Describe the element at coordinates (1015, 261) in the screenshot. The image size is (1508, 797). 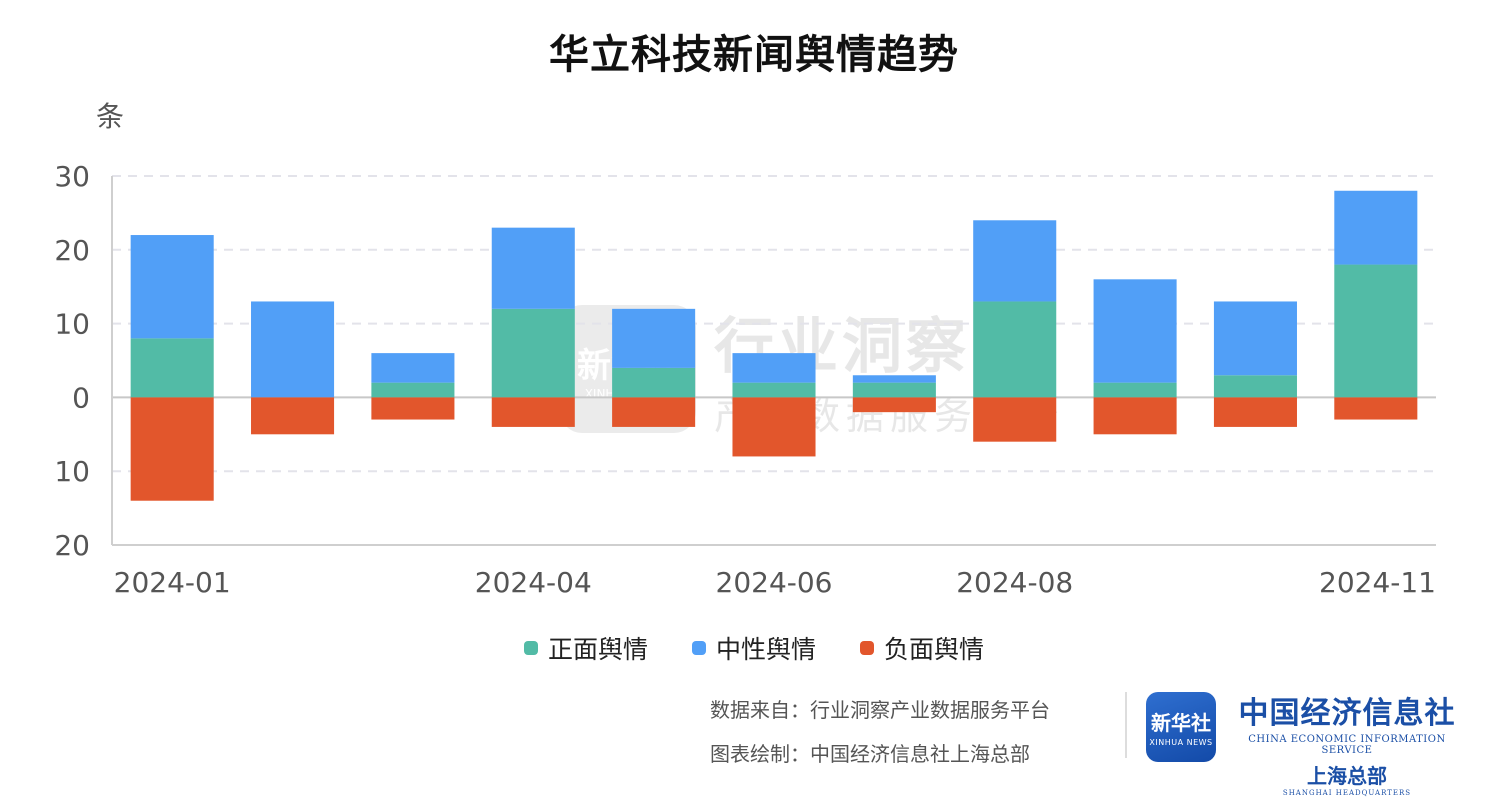
I see `bar-中性舆情-2024-08` at that location.